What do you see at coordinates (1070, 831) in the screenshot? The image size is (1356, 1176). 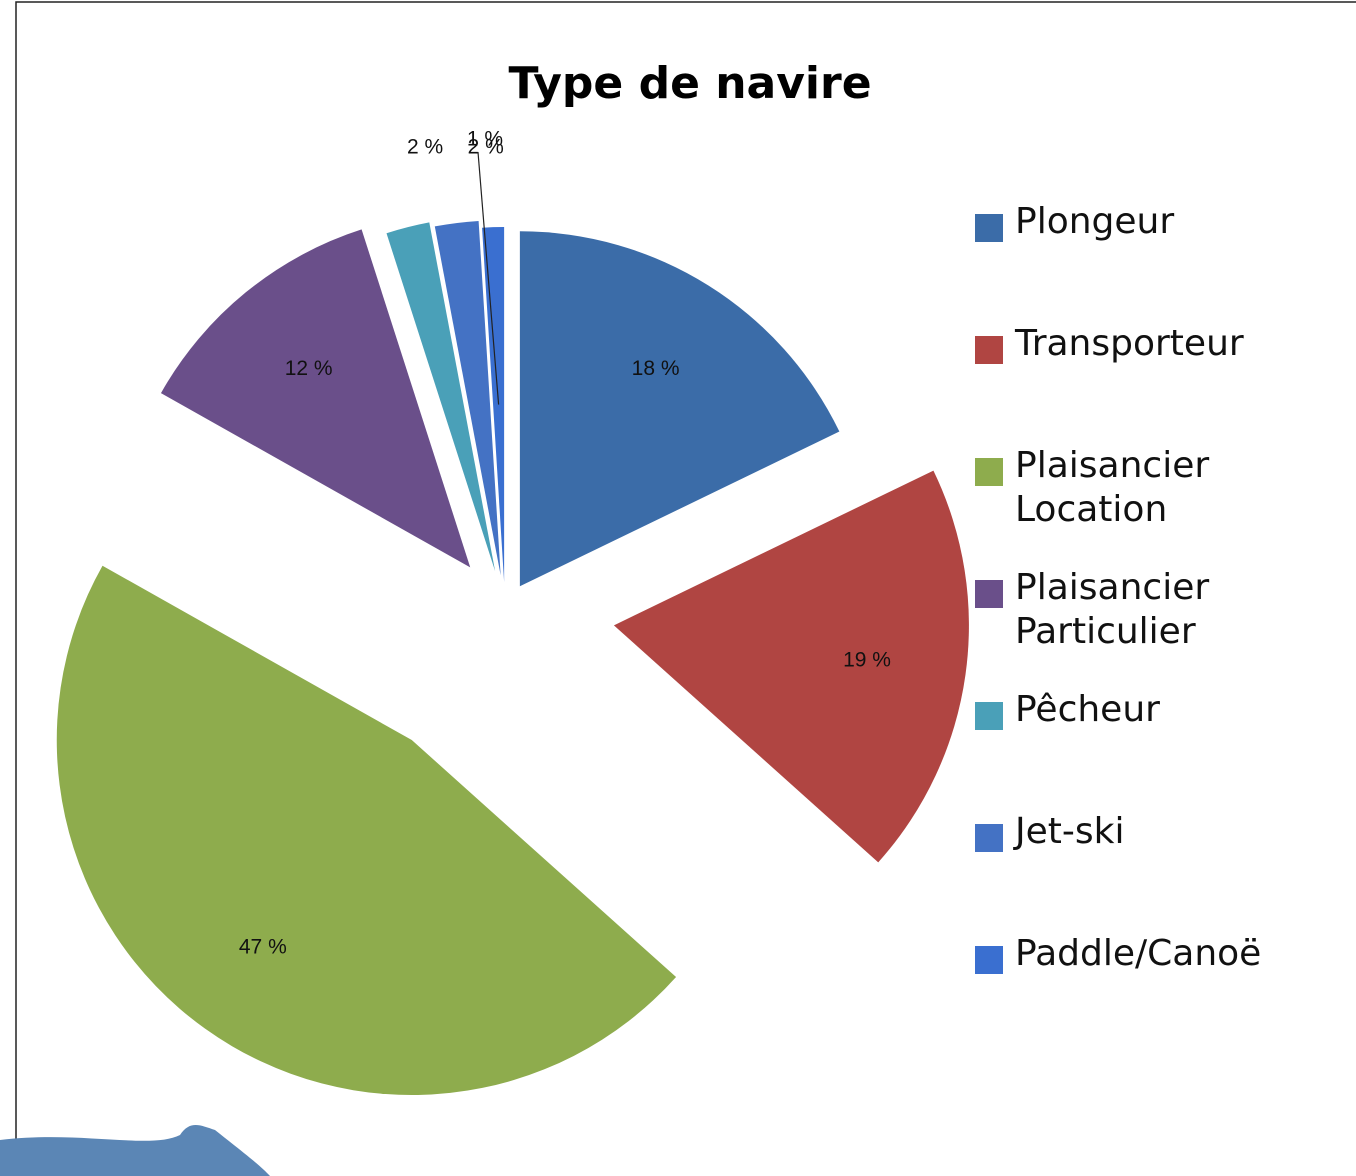 I see `legend-label: Jet-ski` at bounding box center [1070, 831].